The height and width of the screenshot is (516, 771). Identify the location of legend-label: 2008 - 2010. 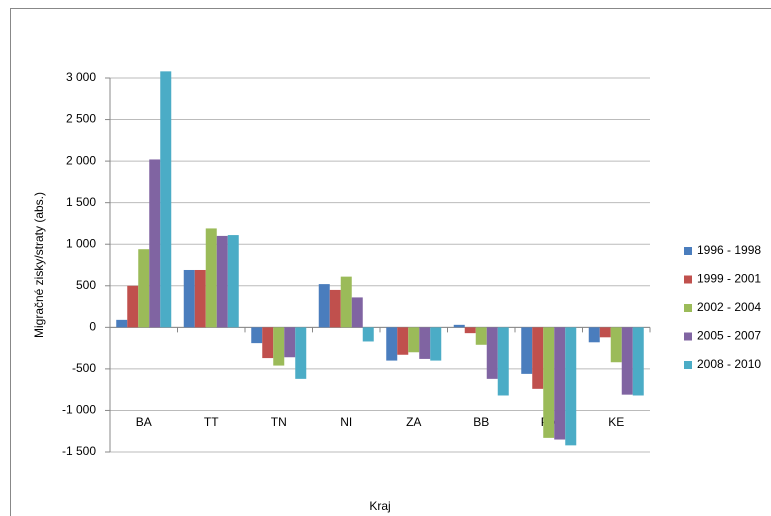
(729, 364).